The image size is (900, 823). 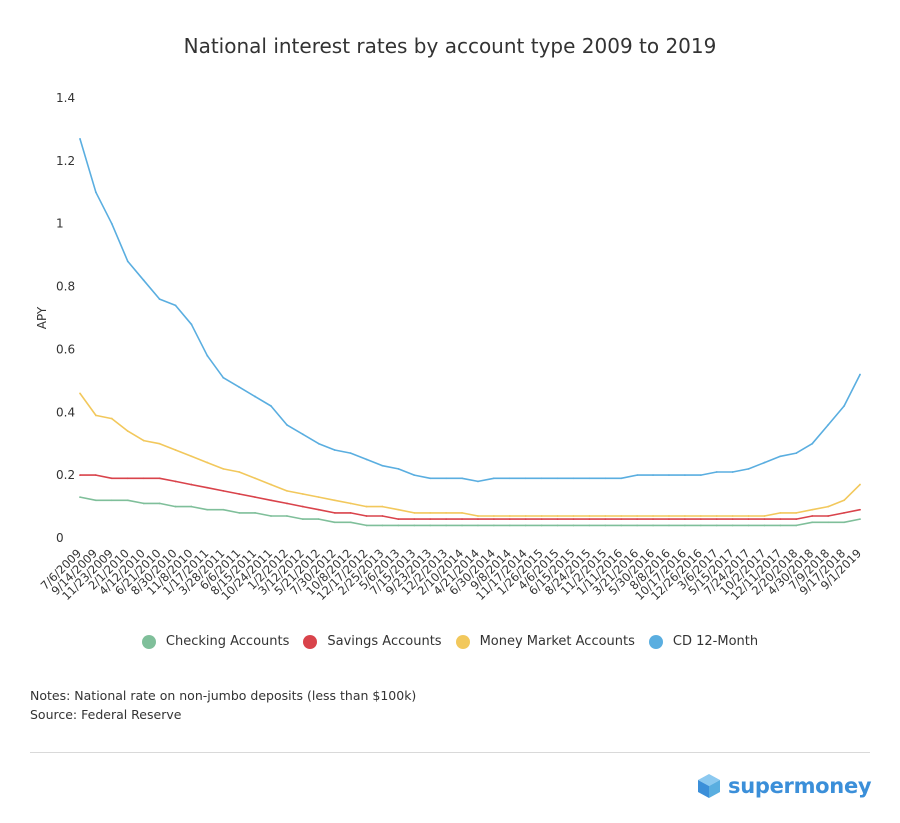 What do you see at coordinates (65, 412) in the screenshot?
I see `y-tick-label: 0.4` at bounding box center [65, 412].